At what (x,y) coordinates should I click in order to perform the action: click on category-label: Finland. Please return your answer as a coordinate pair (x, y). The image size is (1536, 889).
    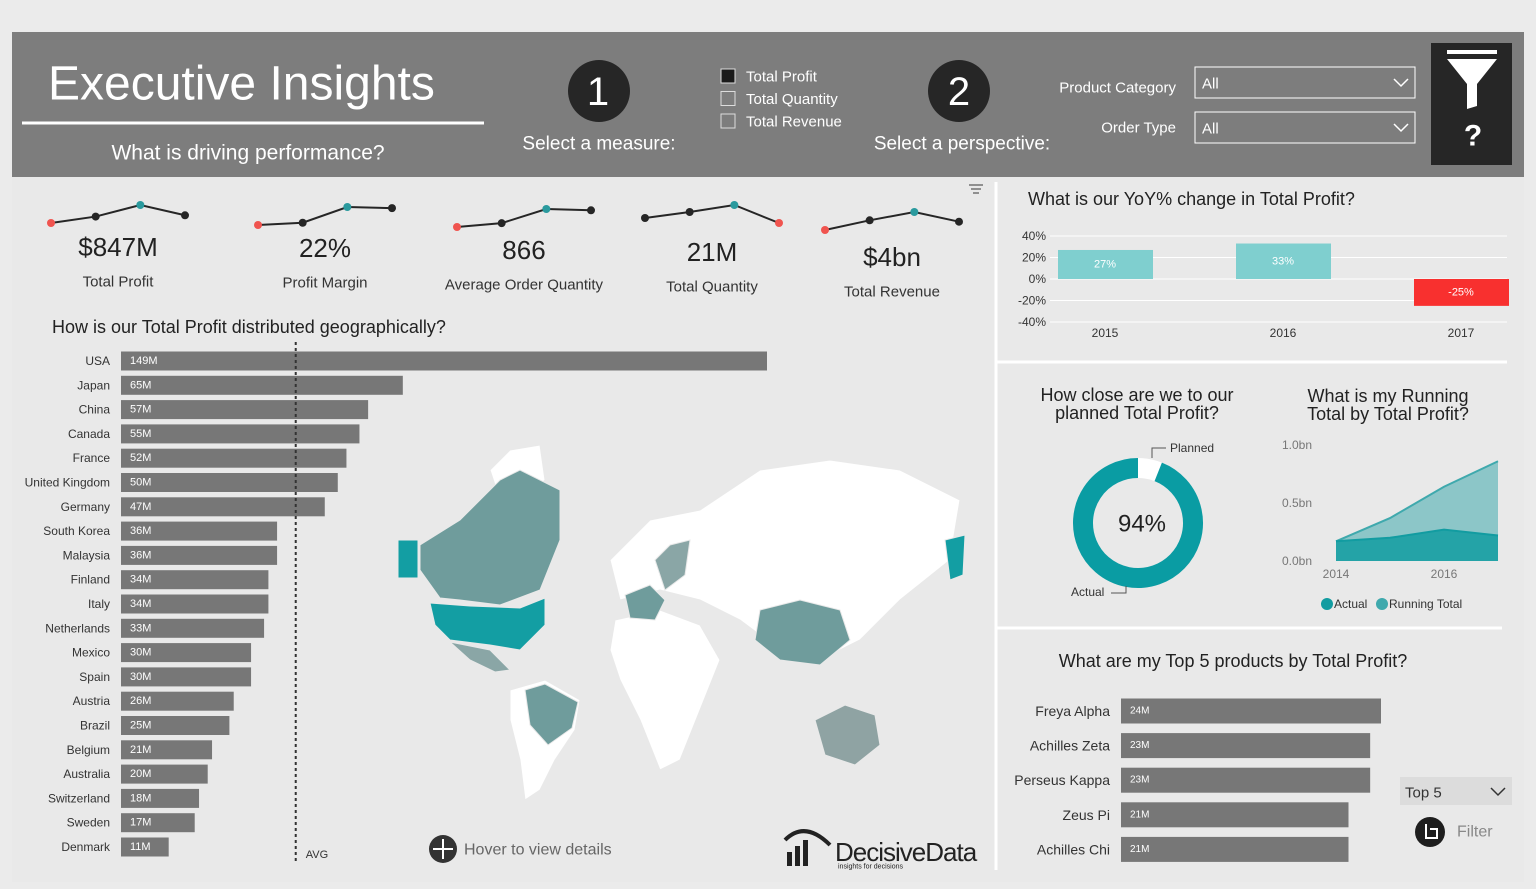
    Looking at the image, I should click on (90, 580).